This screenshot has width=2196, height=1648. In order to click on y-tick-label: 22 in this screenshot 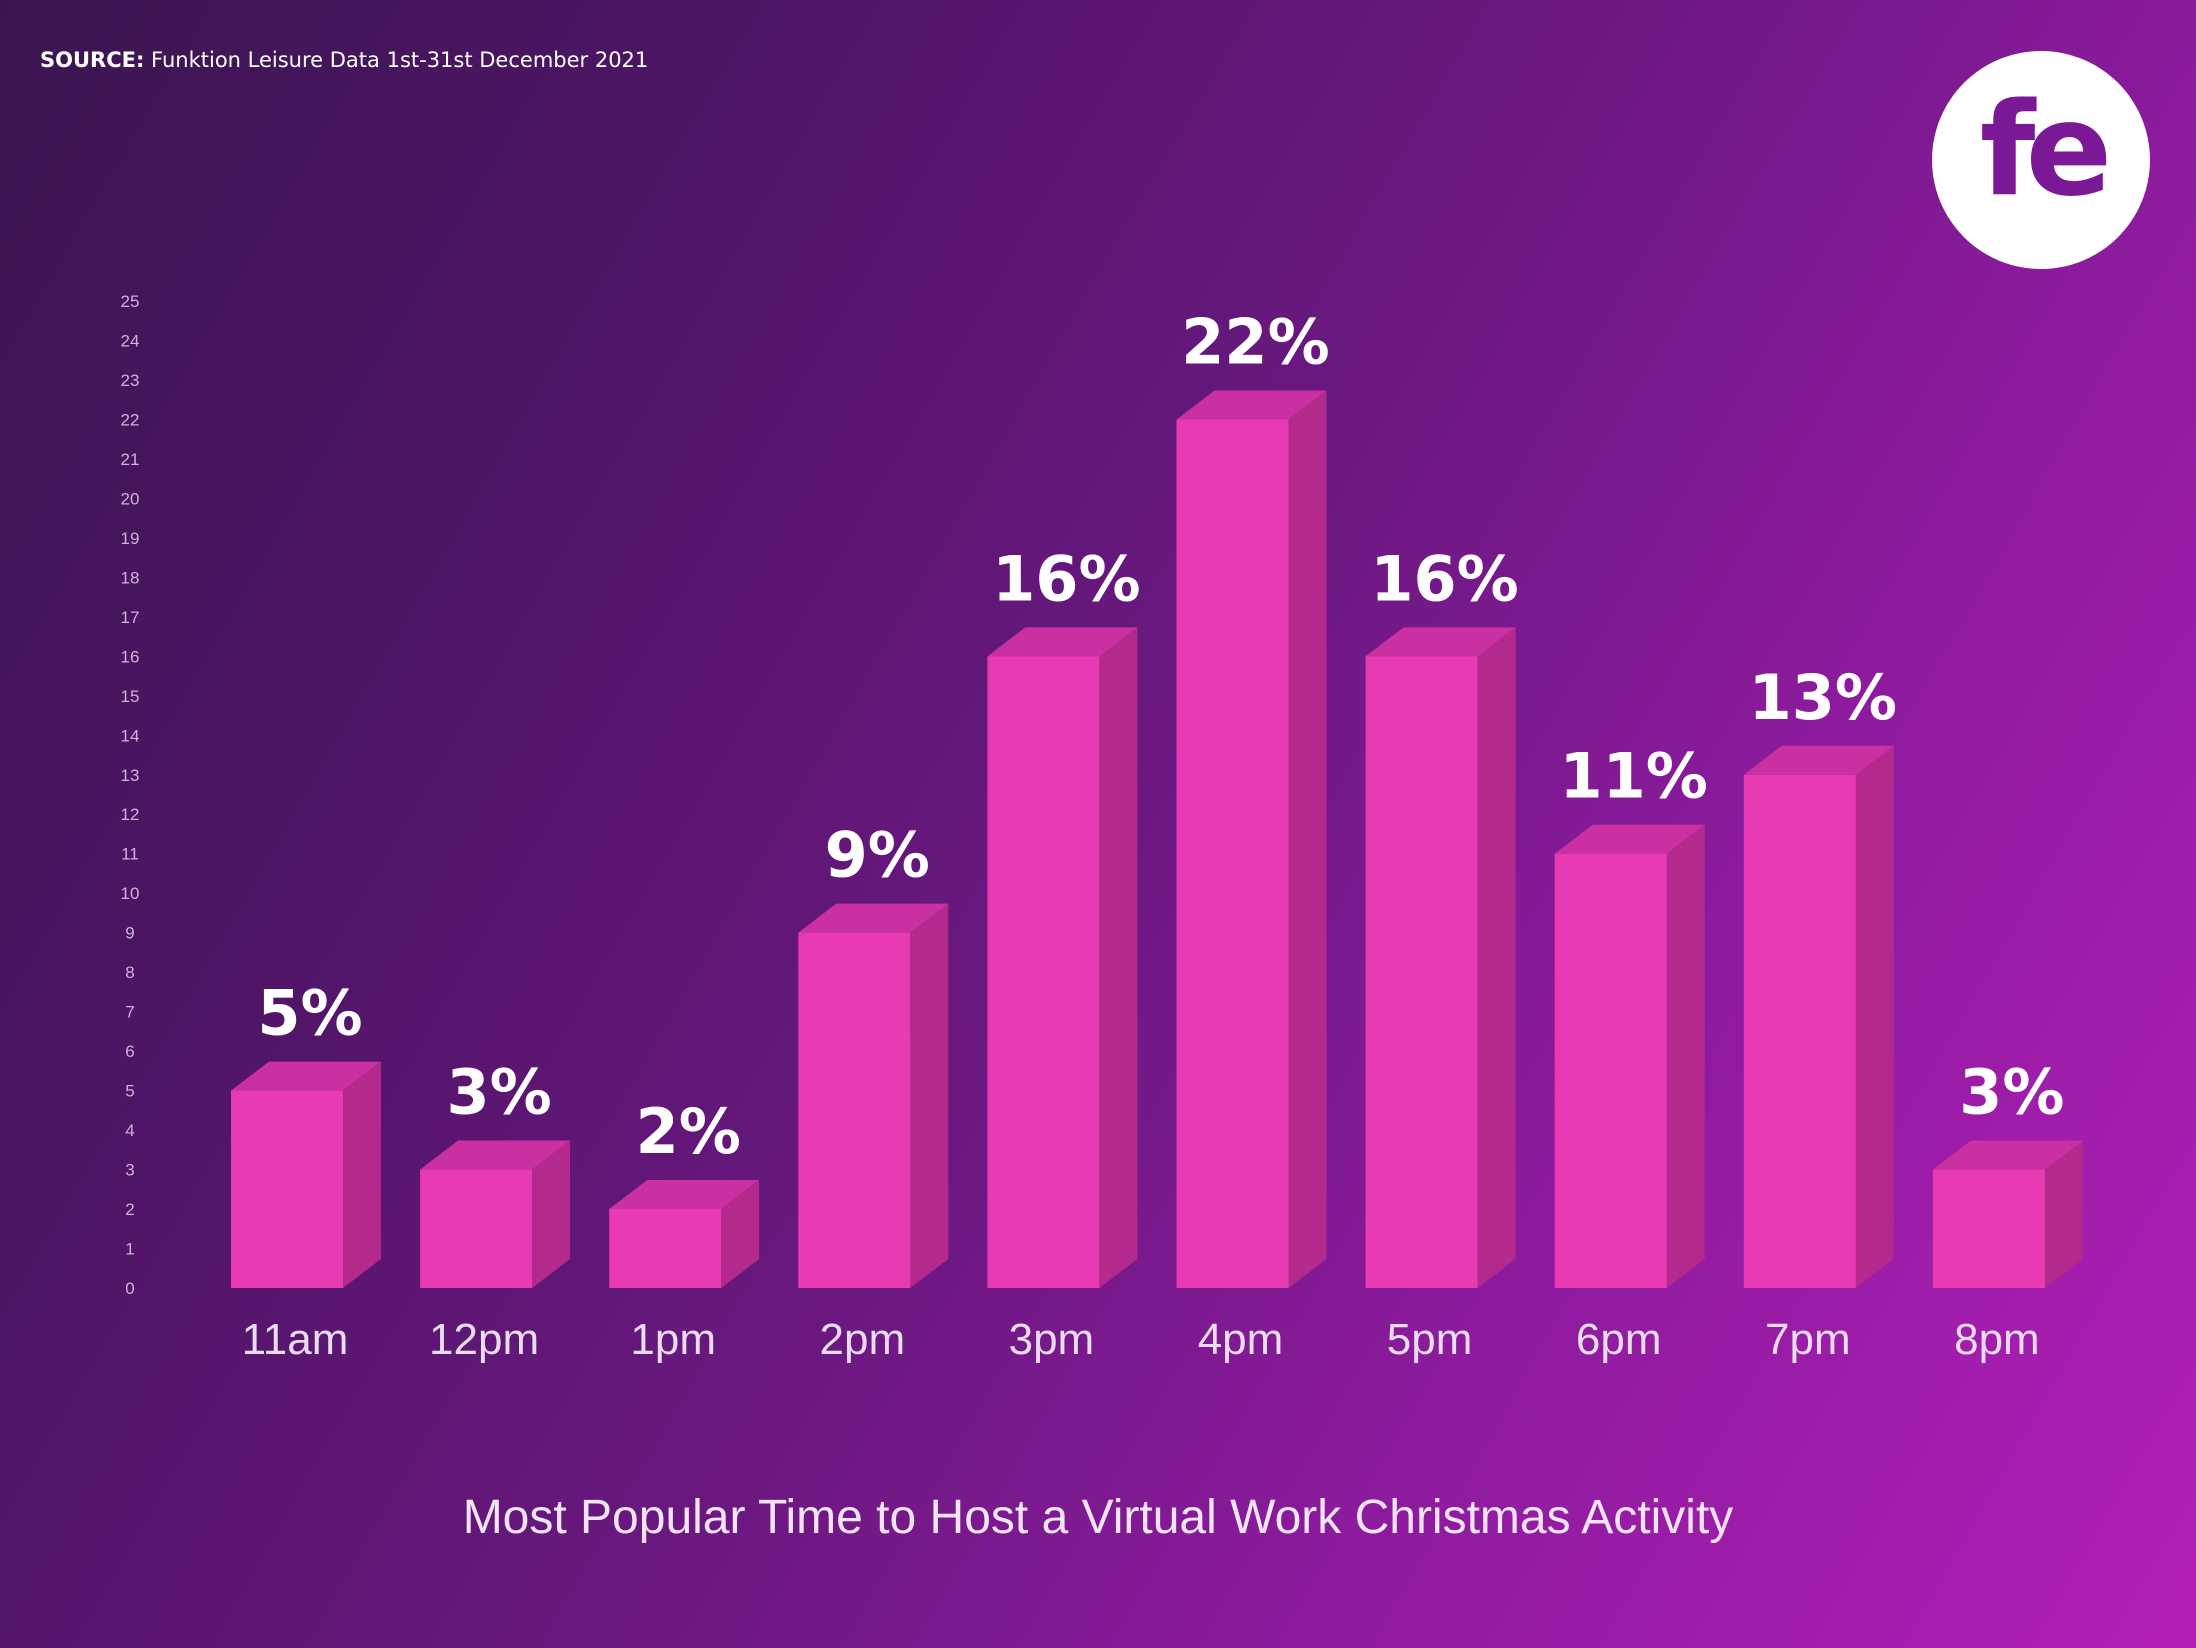, I will do `click(130, 419)`.